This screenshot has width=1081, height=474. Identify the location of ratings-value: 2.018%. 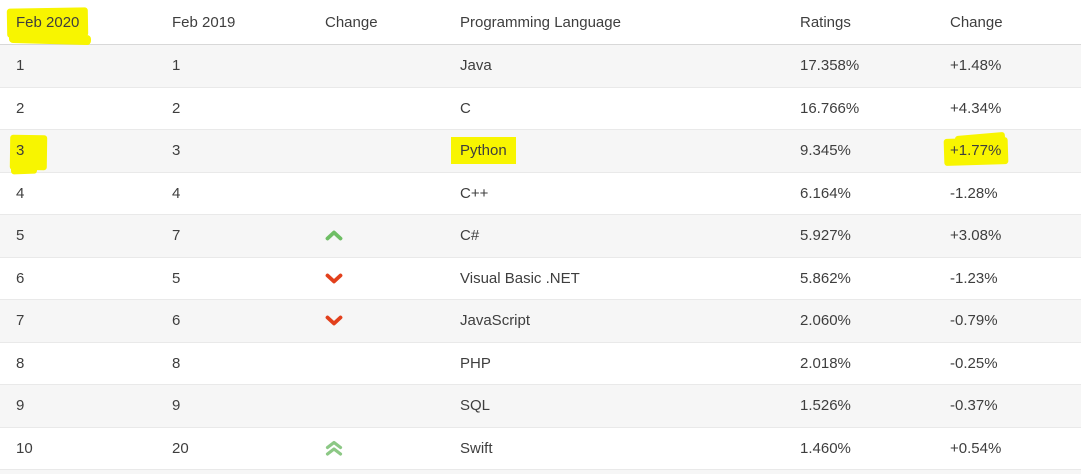
(825, 363).